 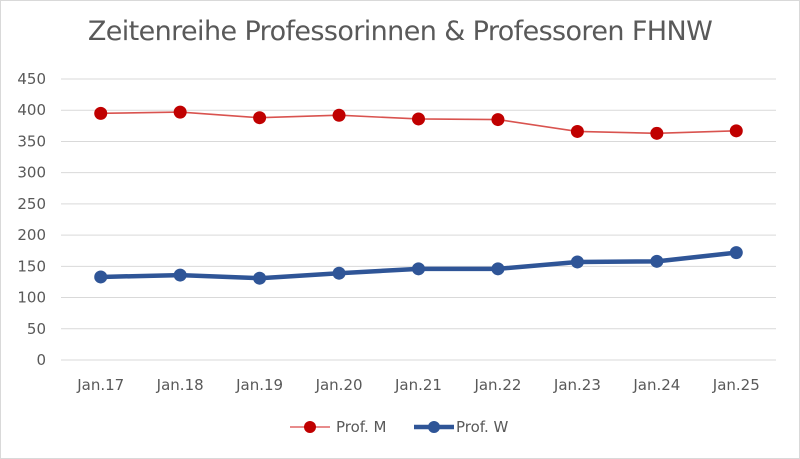 I want to click on y-tick-label: 150, so click(x=31, y=266).